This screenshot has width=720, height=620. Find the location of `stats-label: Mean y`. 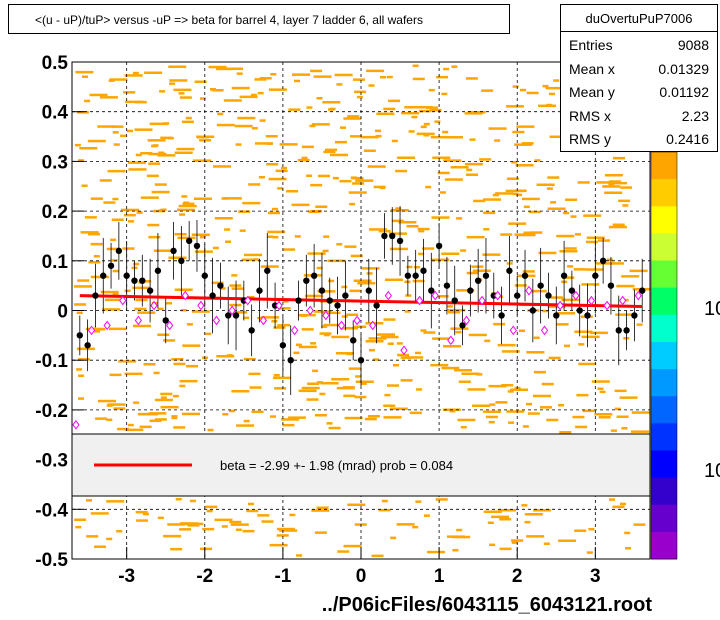

stats-label: Mean y is located at coordinates (592, 92).